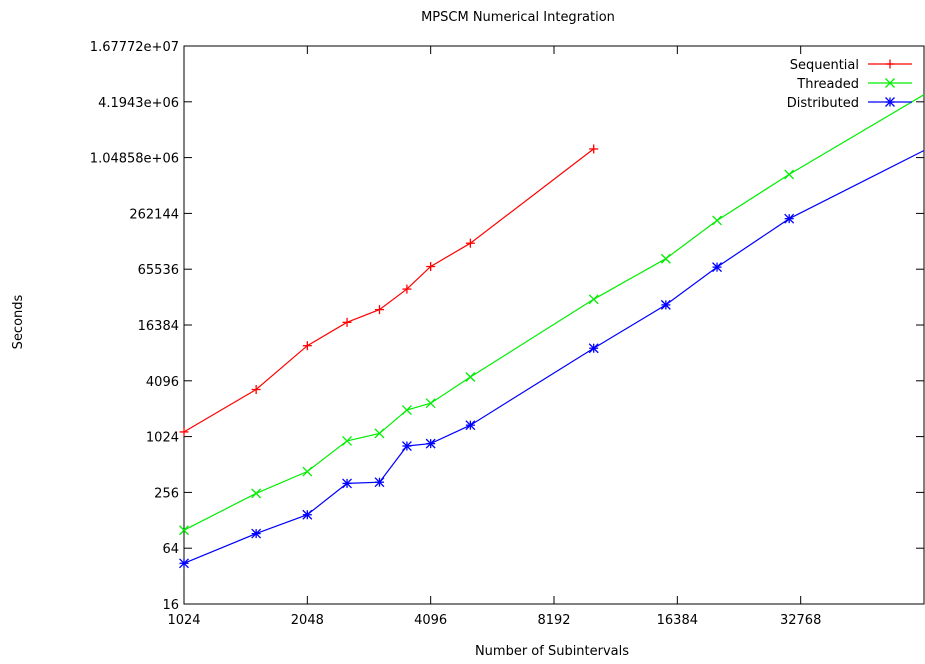 The height and width of the screenshot is (664, 925). Describe the element at coordinates (18, 321) in the screenshot. I see `y-axis-label: Seconds` at that location.